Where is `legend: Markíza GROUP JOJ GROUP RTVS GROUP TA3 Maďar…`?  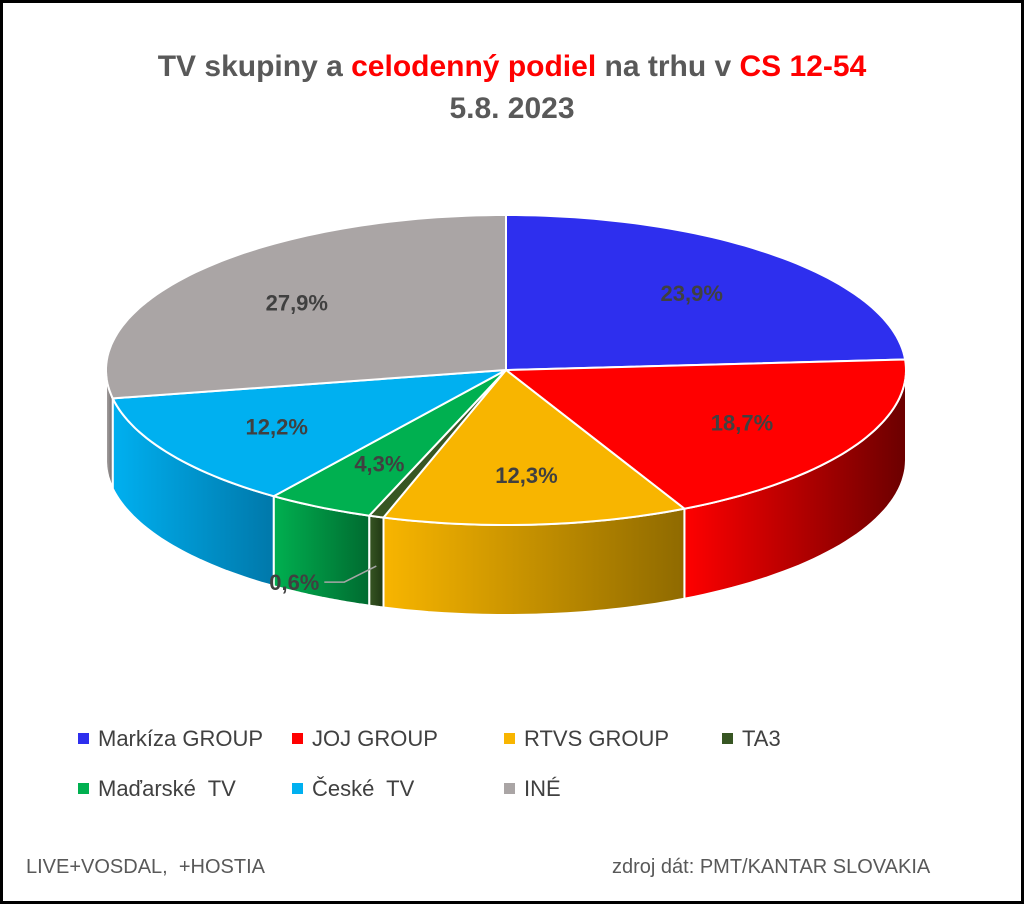 legend: Markíza GROUP JOJ GROUP RTVS GROUP TA3 Maďar… is located at coordinates (512, 776).